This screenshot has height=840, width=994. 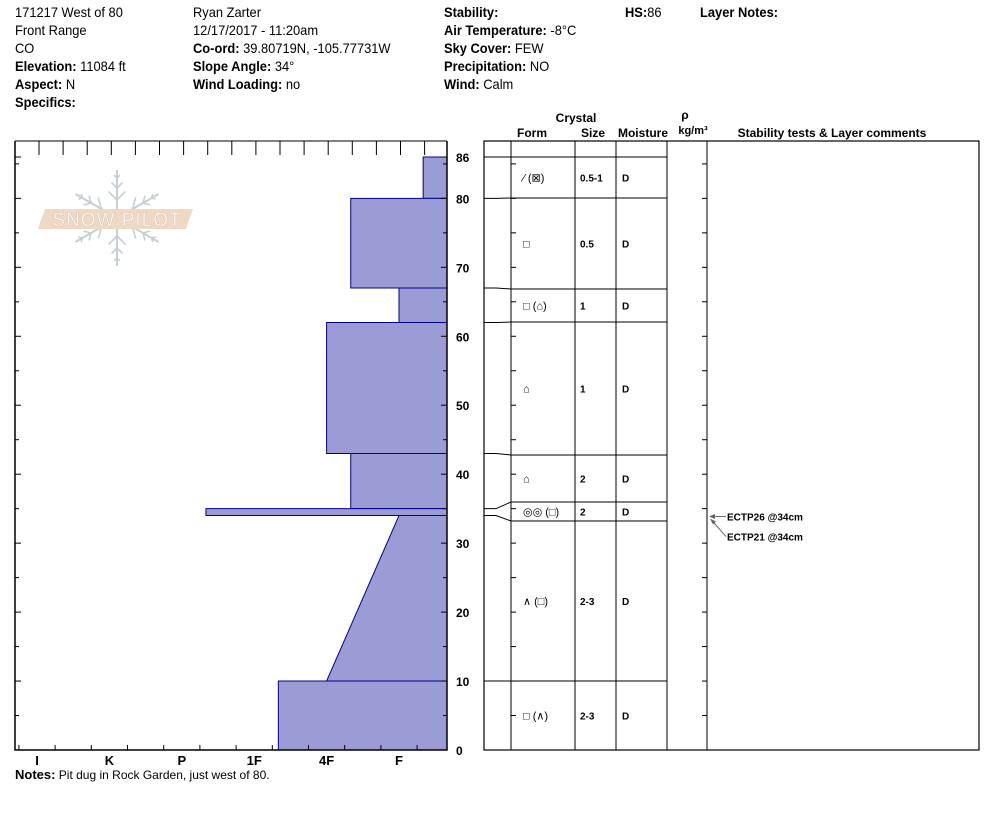 I want to click on precipitation: Precipitation: NO, so click(x=497, y=66).